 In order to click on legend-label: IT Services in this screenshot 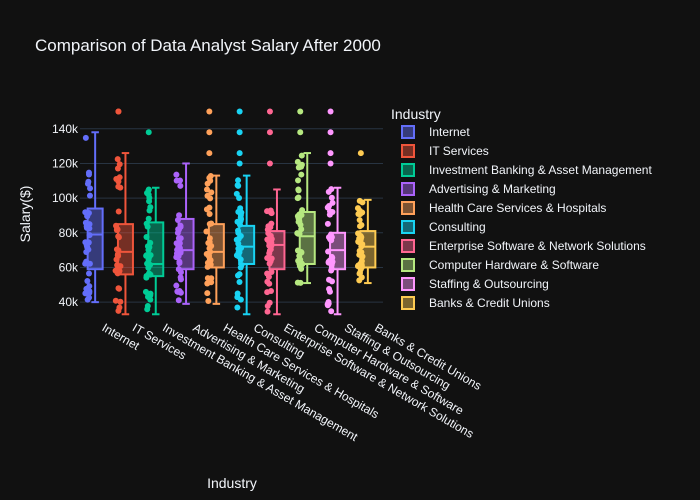, I will do `click(459, 151)`.